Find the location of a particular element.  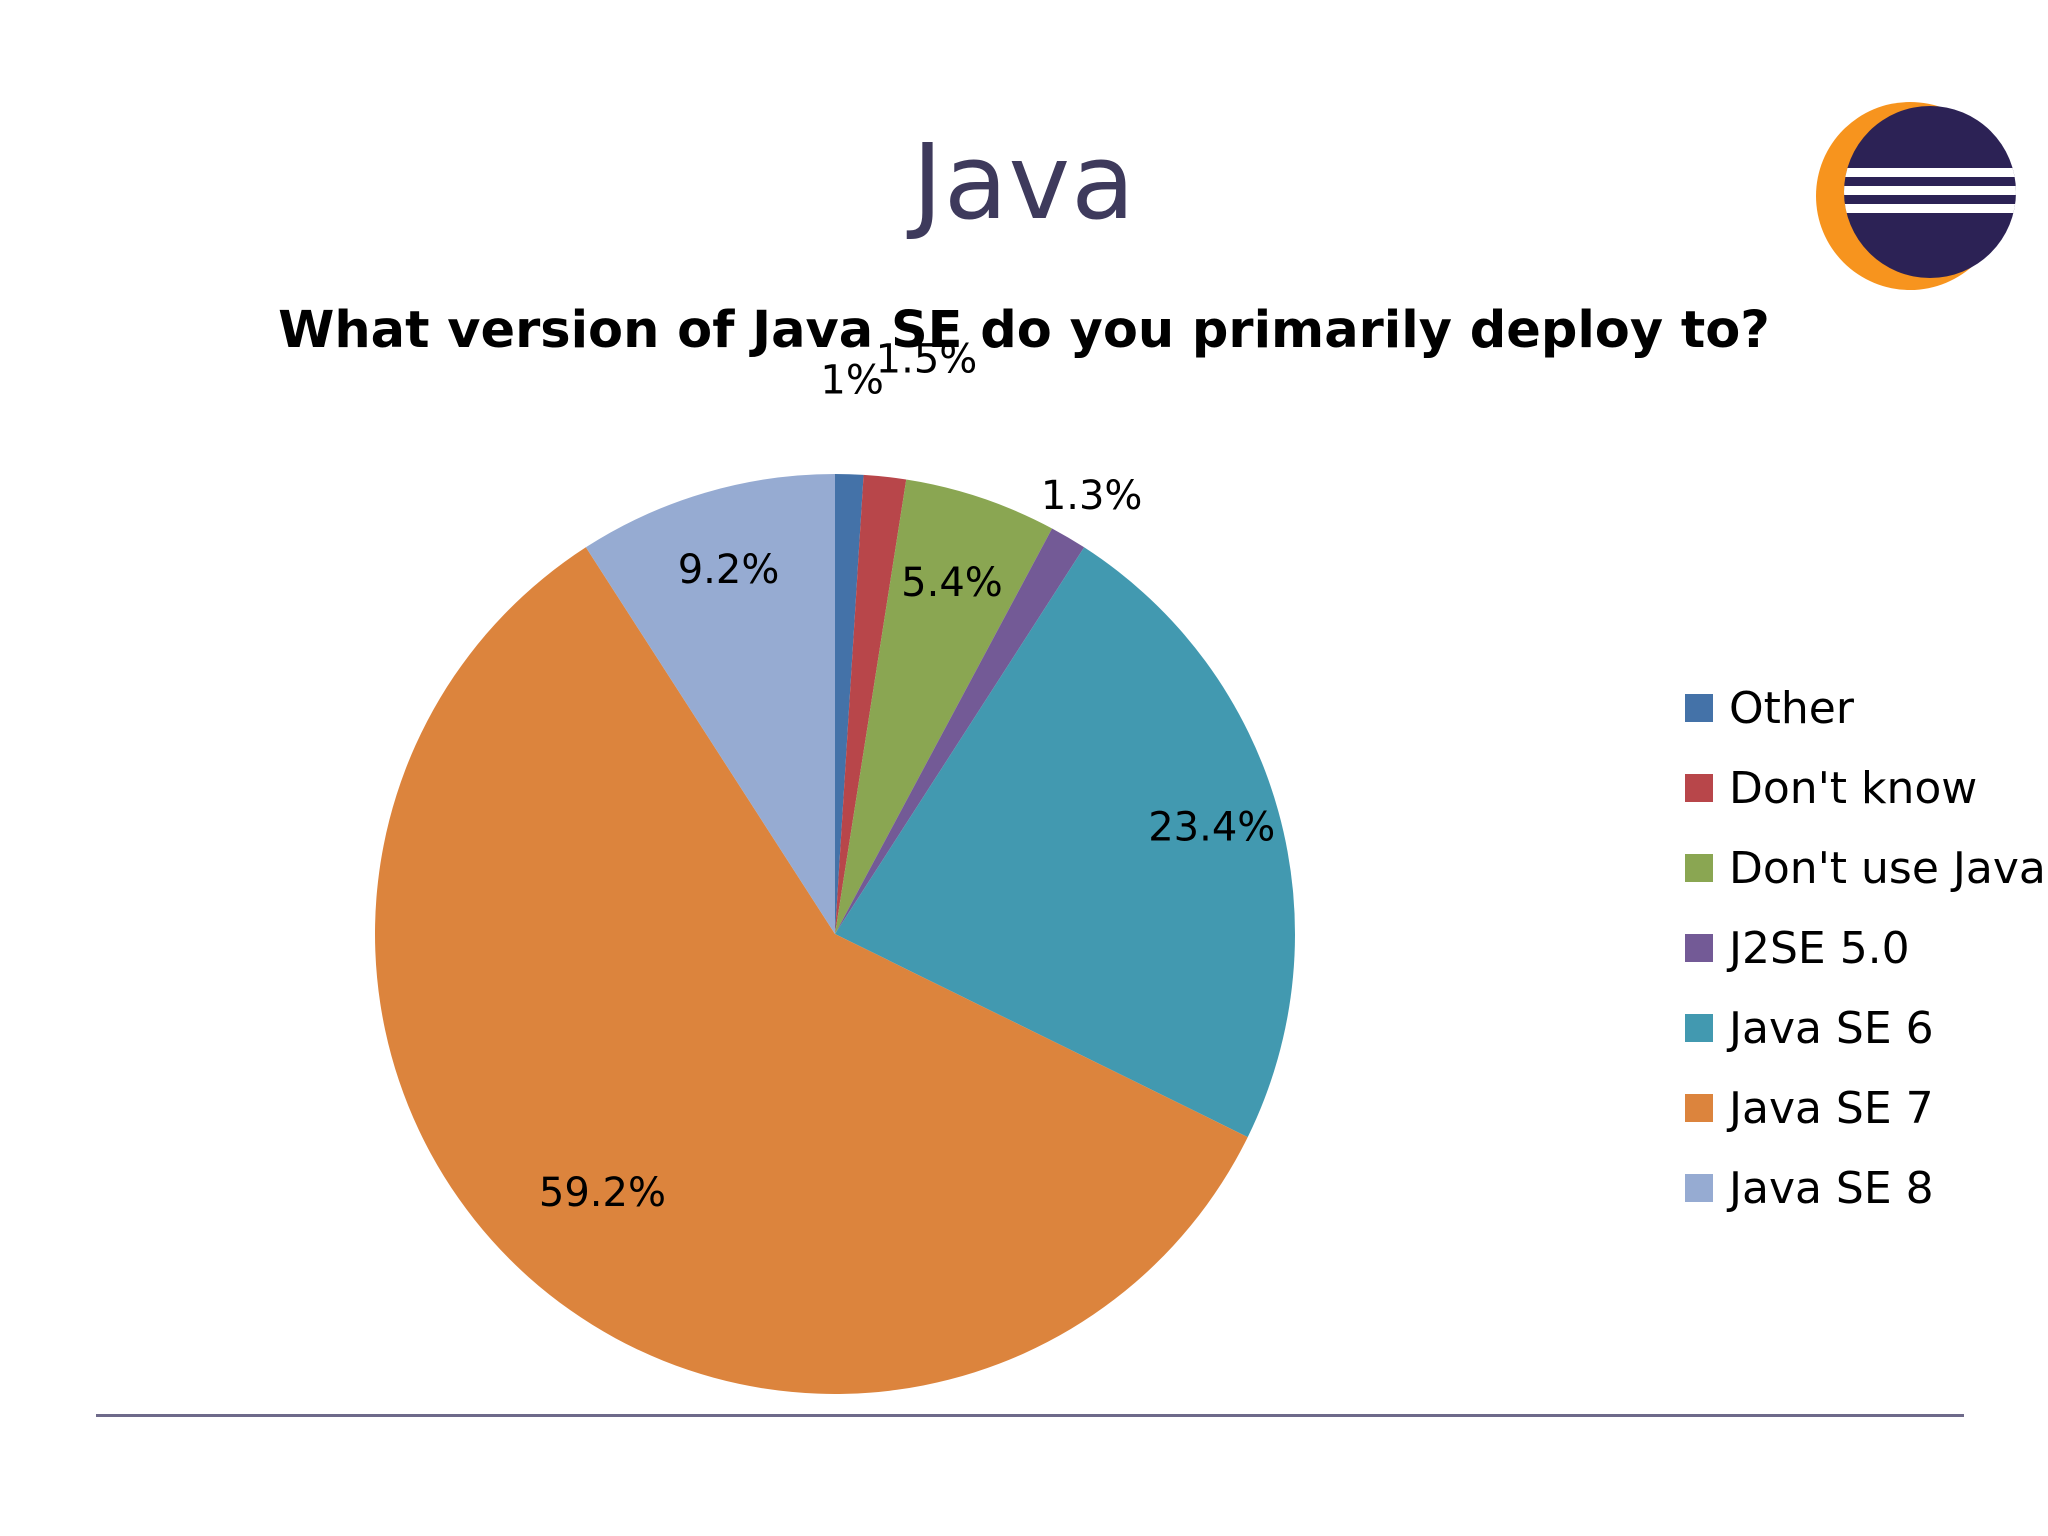

slice-label-java-se-6: 23.4% is located at coordinates (1211, 827).